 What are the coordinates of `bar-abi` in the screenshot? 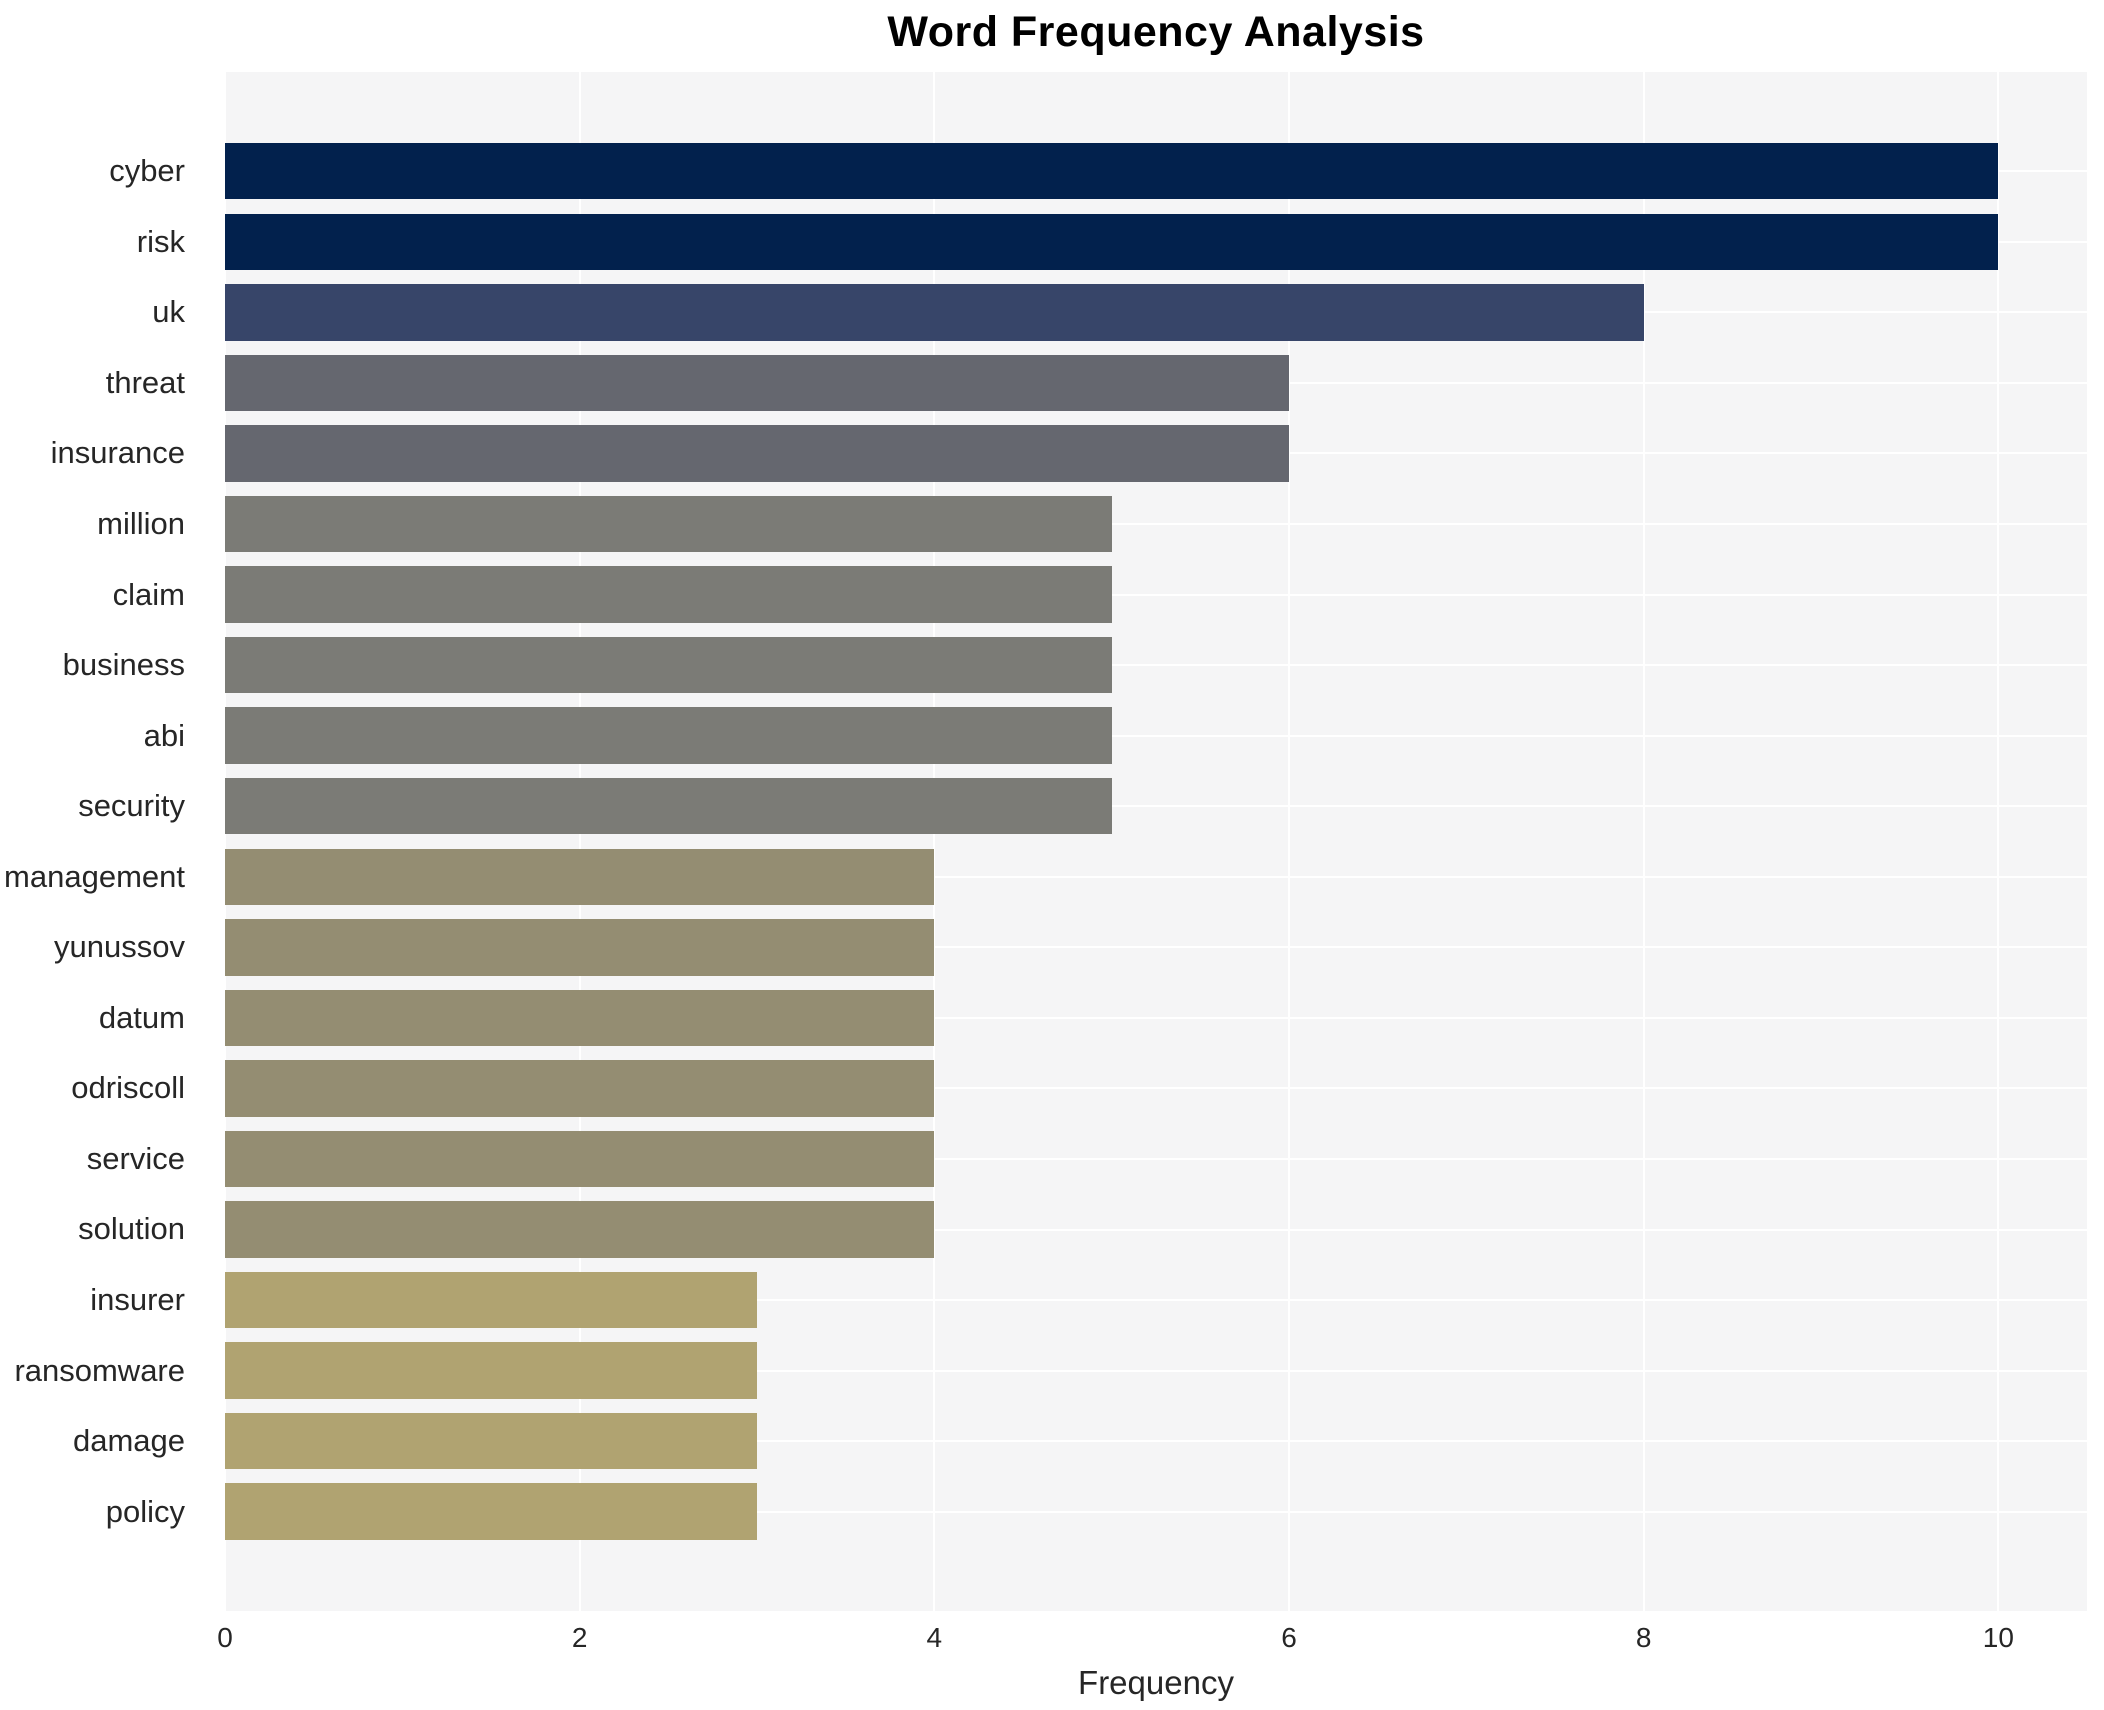 It's located at (668, 735).